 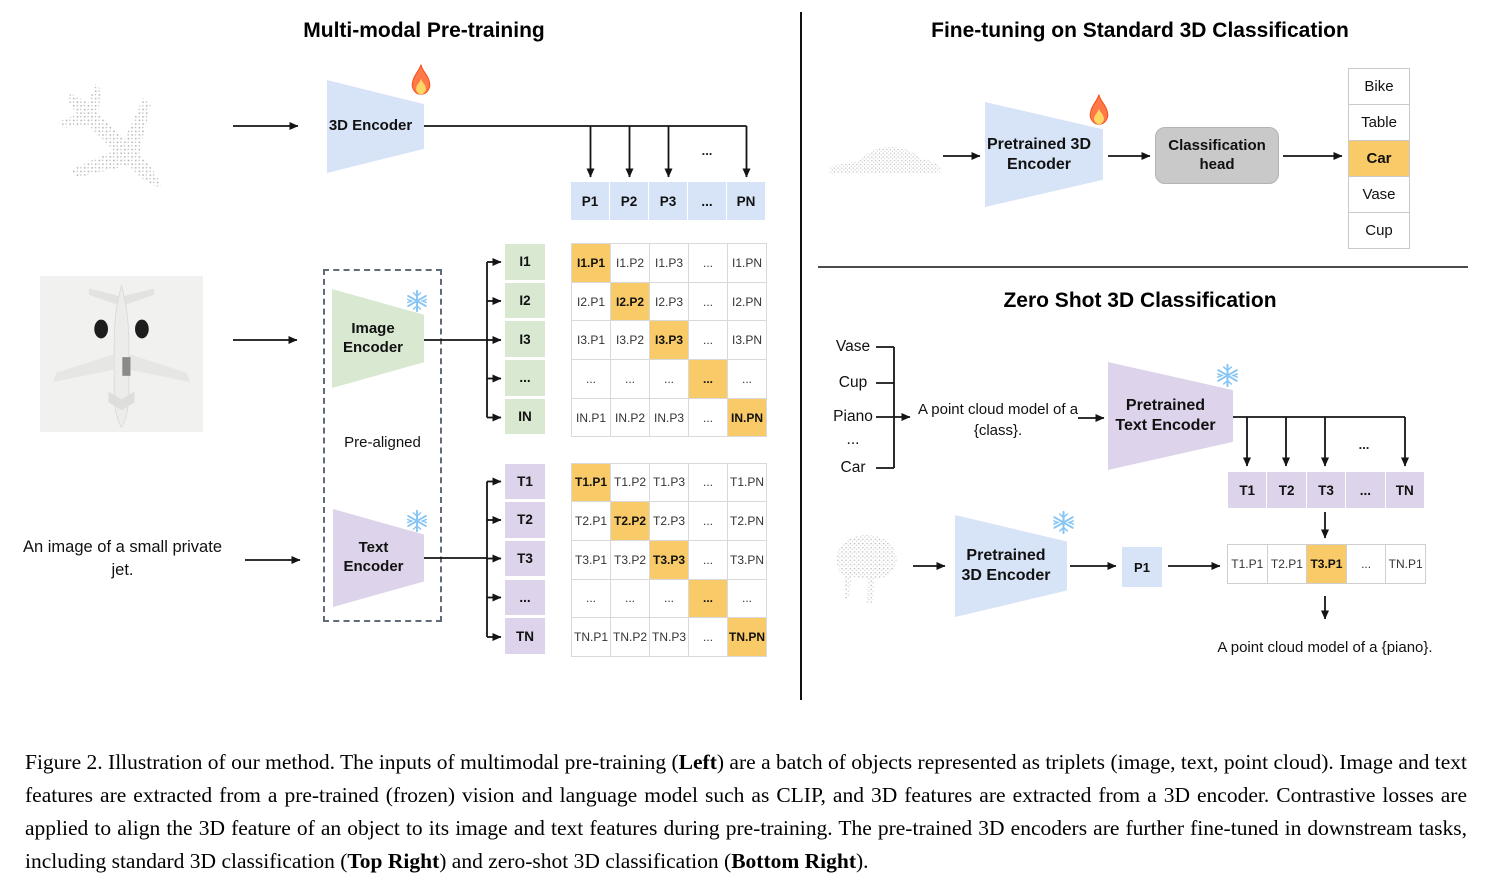 I want to click on similarity-cell: TN.P3, so click(x=669, y=637).